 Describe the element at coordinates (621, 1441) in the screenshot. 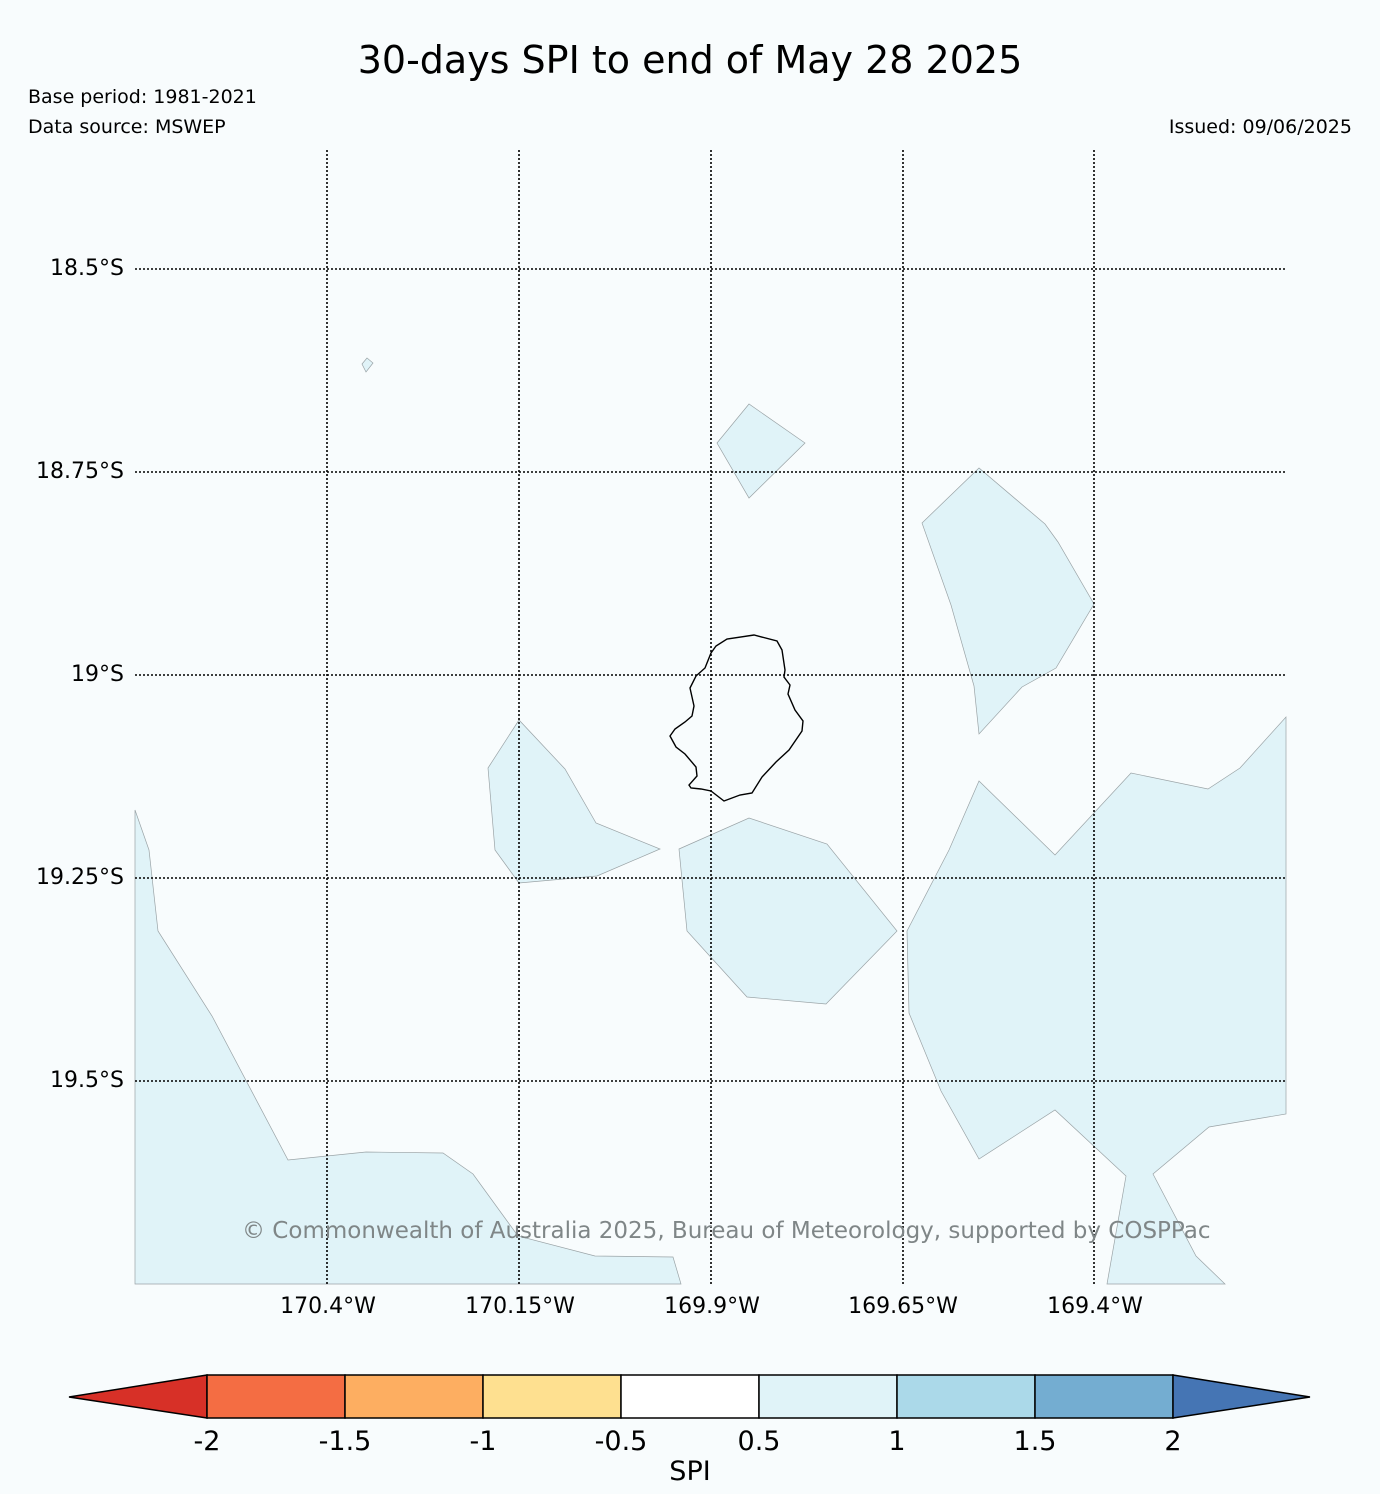

I see `colorbar-tick-label: -0.5` at that location.